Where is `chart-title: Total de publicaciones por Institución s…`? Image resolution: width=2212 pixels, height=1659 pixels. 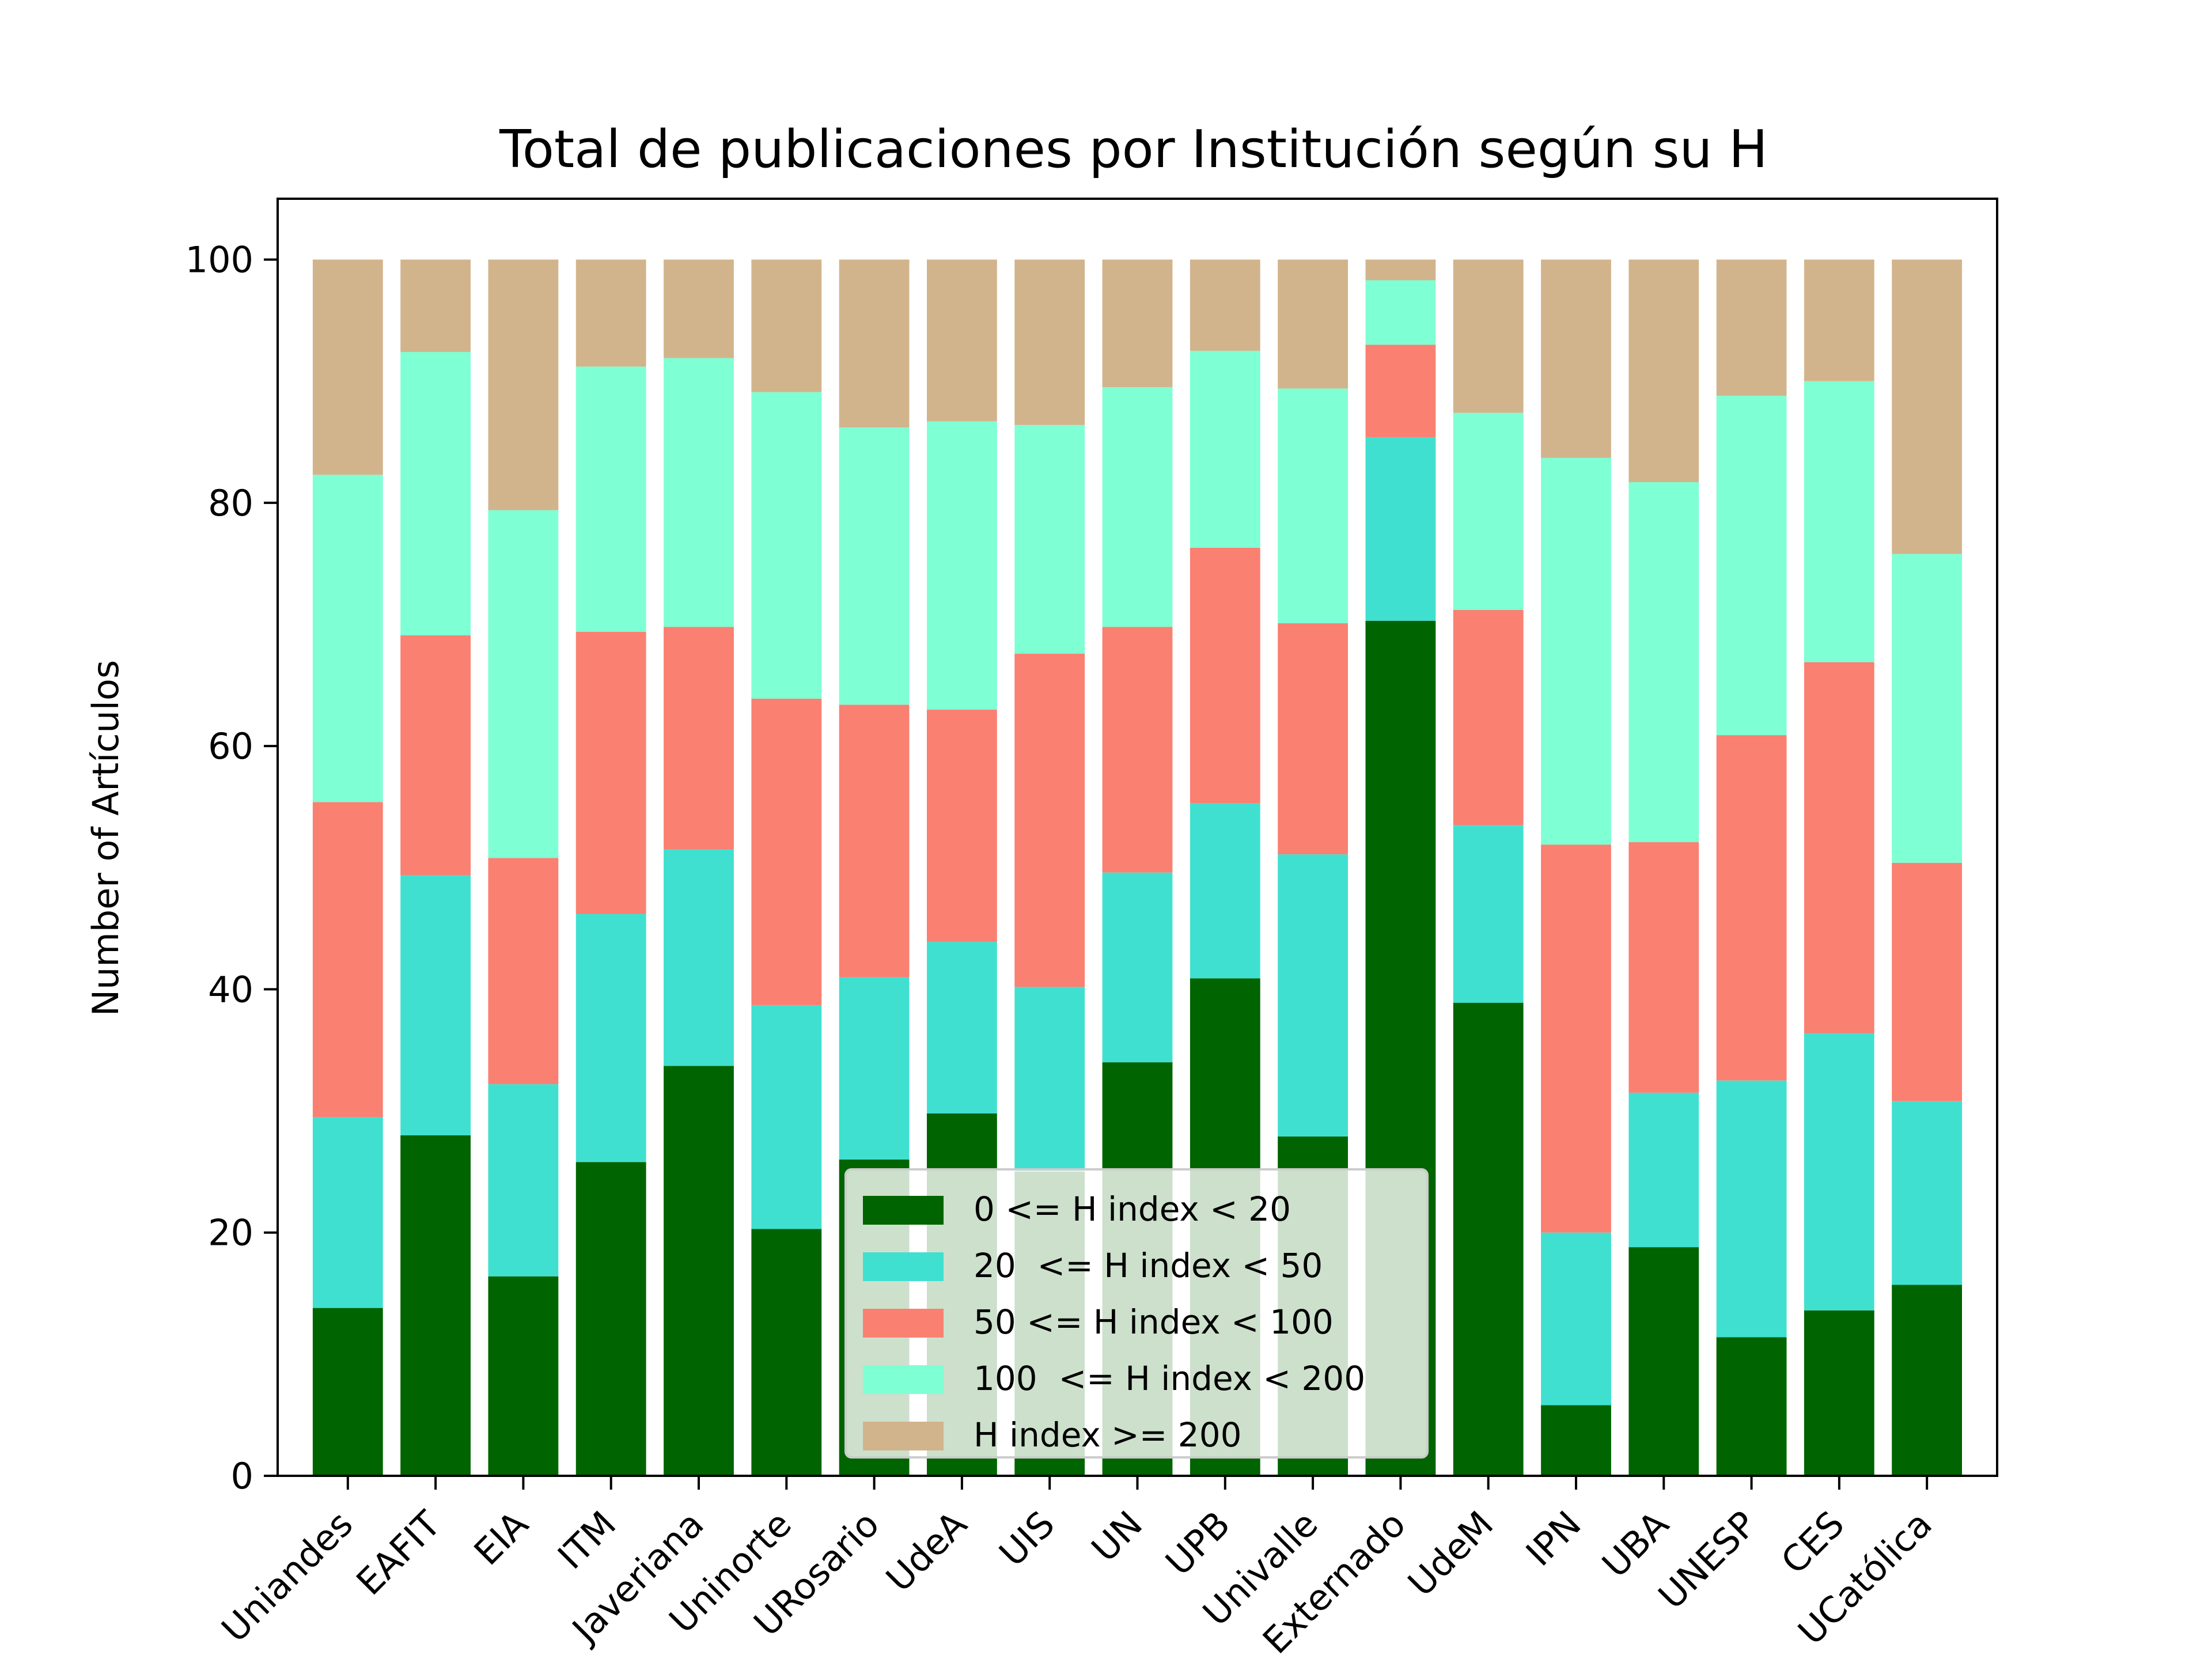
chart-title: Total de publicaciones por Institución s… is located at coordinates (1133, 149).